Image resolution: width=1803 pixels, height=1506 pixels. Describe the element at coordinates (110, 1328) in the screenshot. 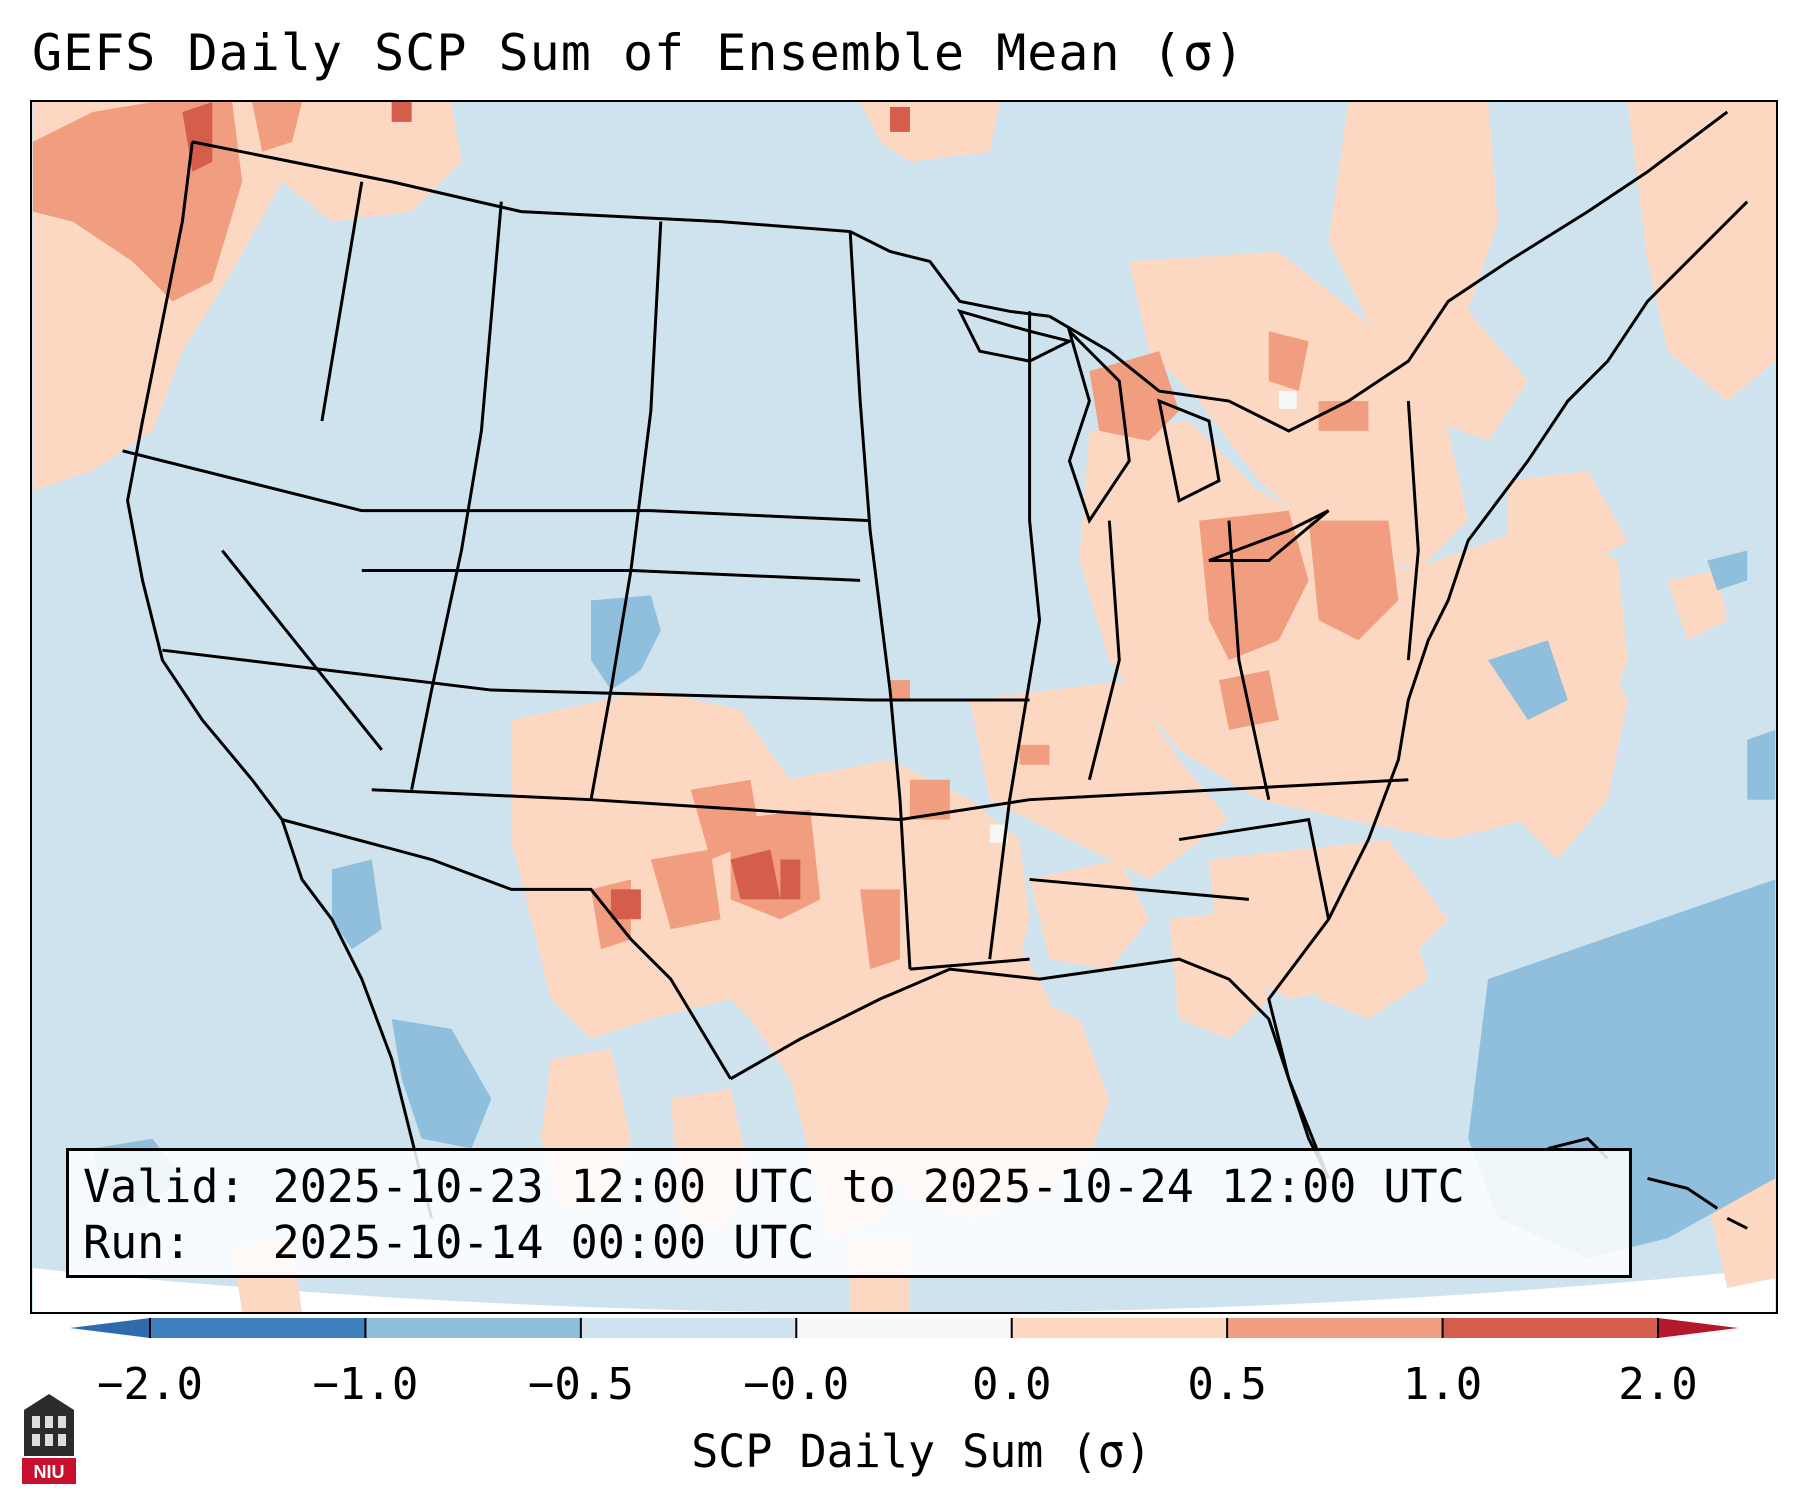

I see `colorbar-extend-low` at that location.